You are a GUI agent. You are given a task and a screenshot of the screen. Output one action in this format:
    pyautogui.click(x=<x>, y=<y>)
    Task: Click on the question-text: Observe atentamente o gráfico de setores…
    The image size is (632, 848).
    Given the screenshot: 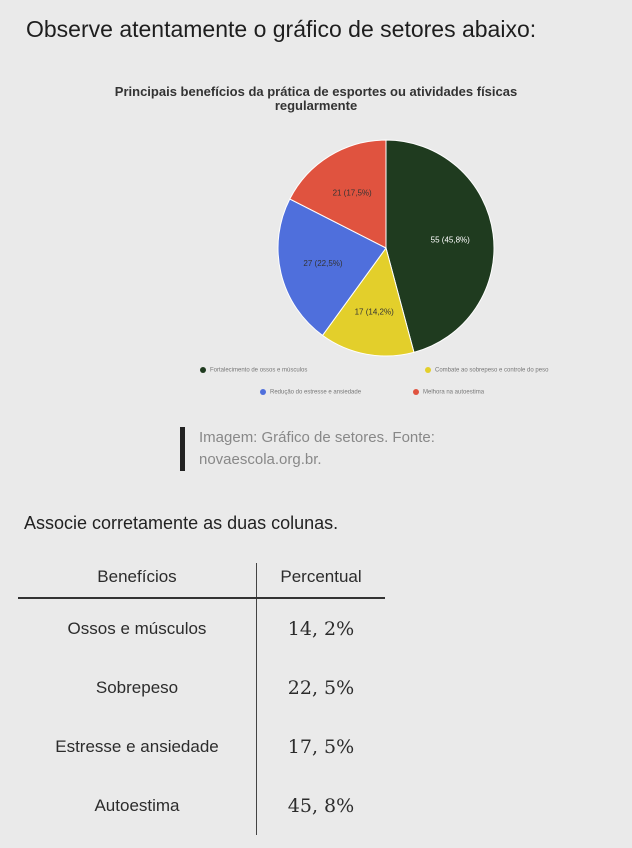 What is the action you would take?
    pyautogui.click(x=281, y=29)
    